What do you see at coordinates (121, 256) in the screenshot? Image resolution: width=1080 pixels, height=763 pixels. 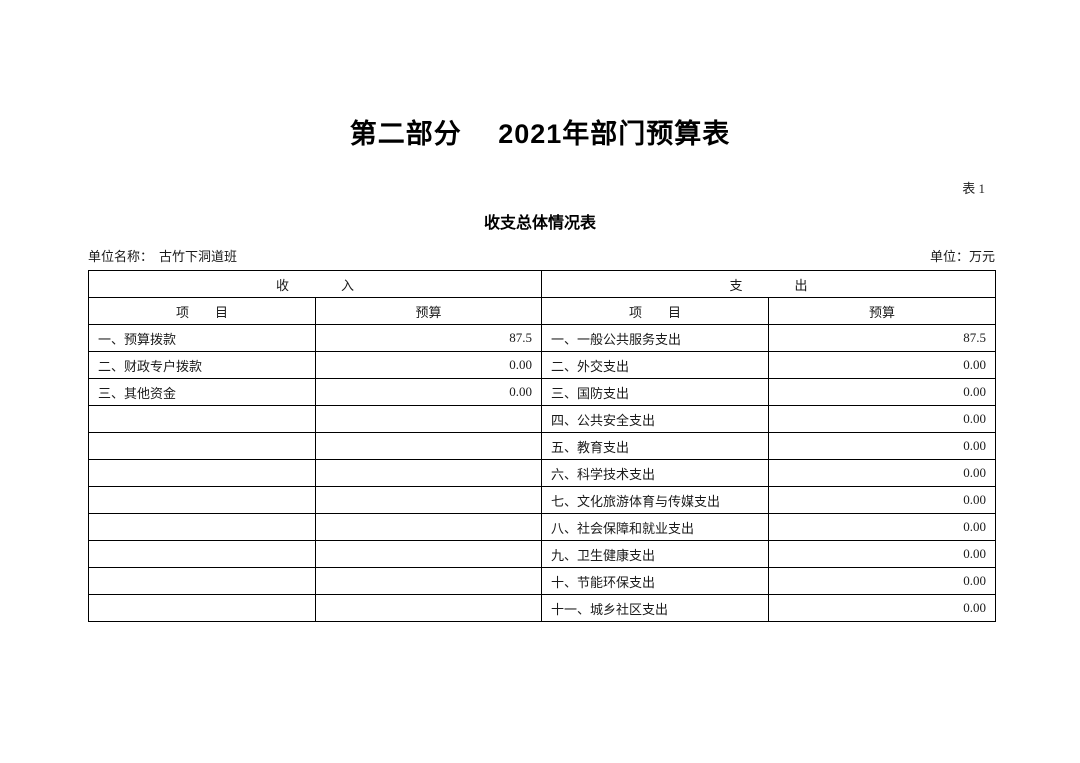 I see `unit-name-label: 单位名称：` at bounding box center [121, 256].